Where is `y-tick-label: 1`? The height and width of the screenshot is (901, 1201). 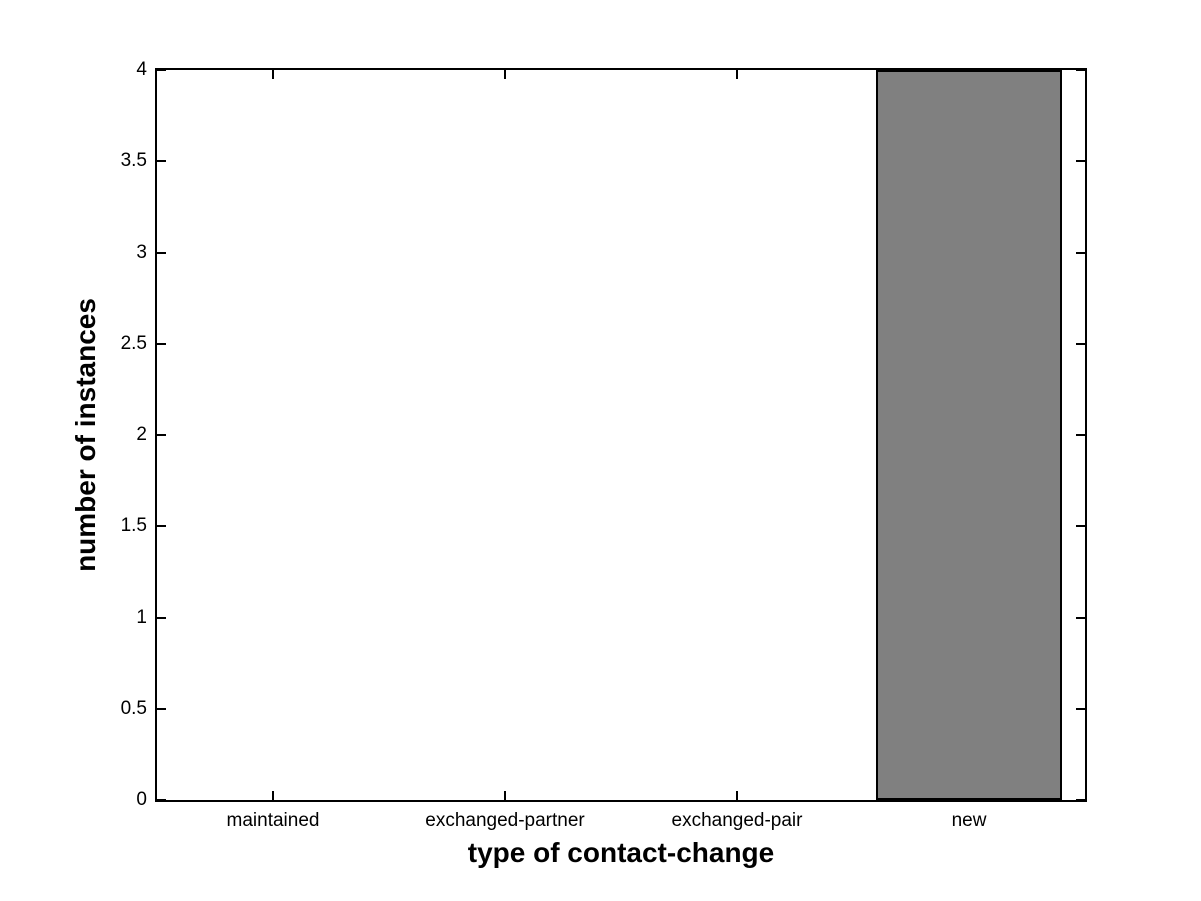 y-tick-label: 1 is located at coordinates (141, 617).